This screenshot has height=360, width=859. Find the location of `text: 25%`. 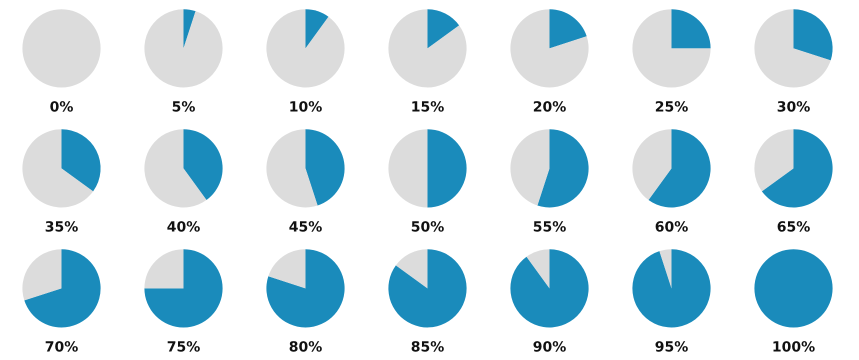

text: 25% is located at coordinates (671, 108).